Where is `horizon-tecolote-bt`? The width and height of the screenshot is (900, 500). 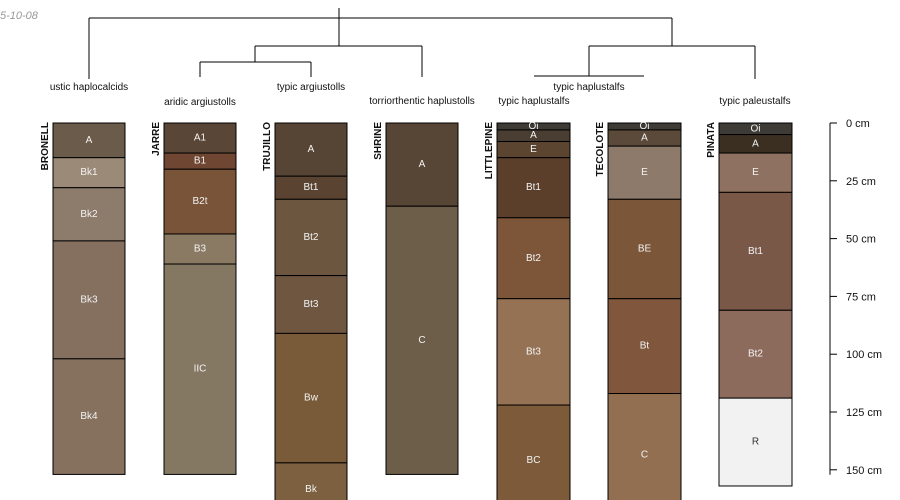 horizon-tecolote-bt is located at coordinates (644, 346).